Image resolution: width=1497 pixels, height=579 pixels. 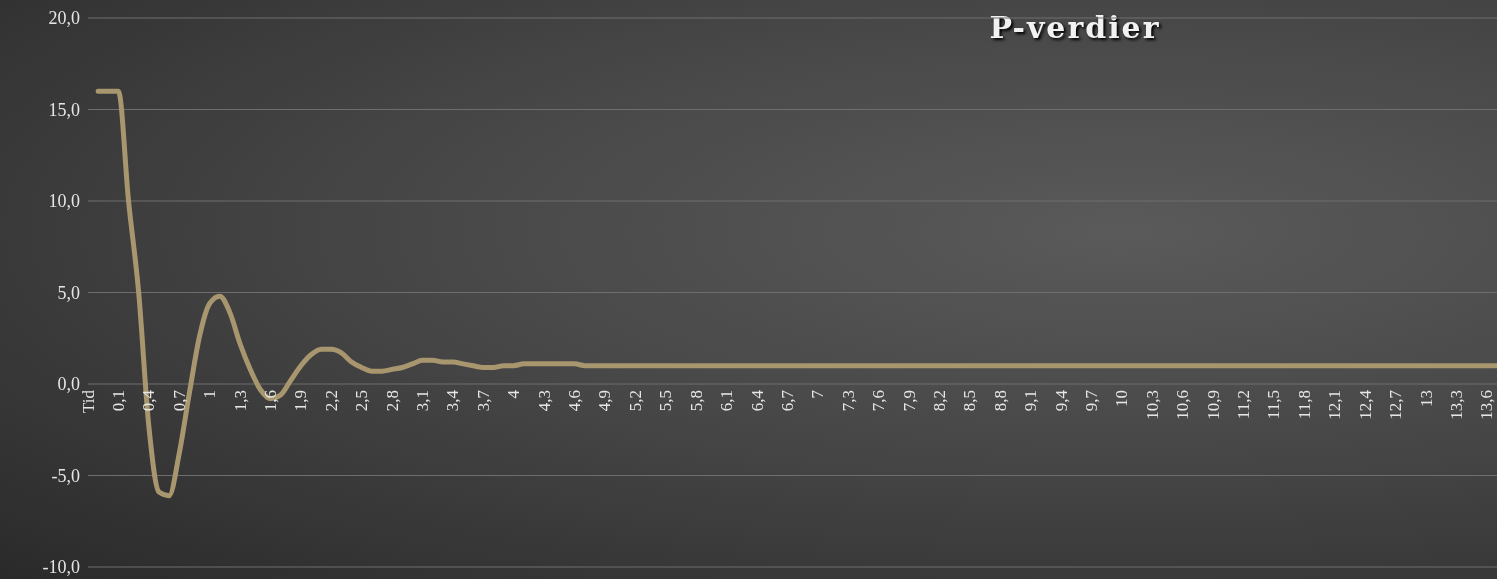 I want to click on y-tick-label: 20,0, so click(x=64, y=18).